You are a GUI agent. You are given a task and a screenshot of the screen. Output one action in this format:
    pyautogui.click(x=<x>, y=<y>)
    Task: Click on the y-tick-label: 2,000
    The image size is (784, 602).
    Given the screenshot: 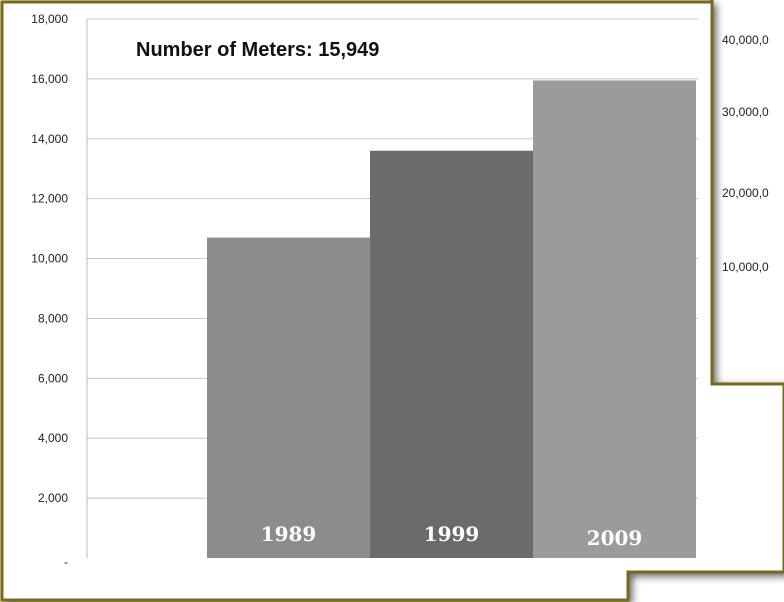 What is the action you would take?
    pyautogui.click(x=53, y=498)
    